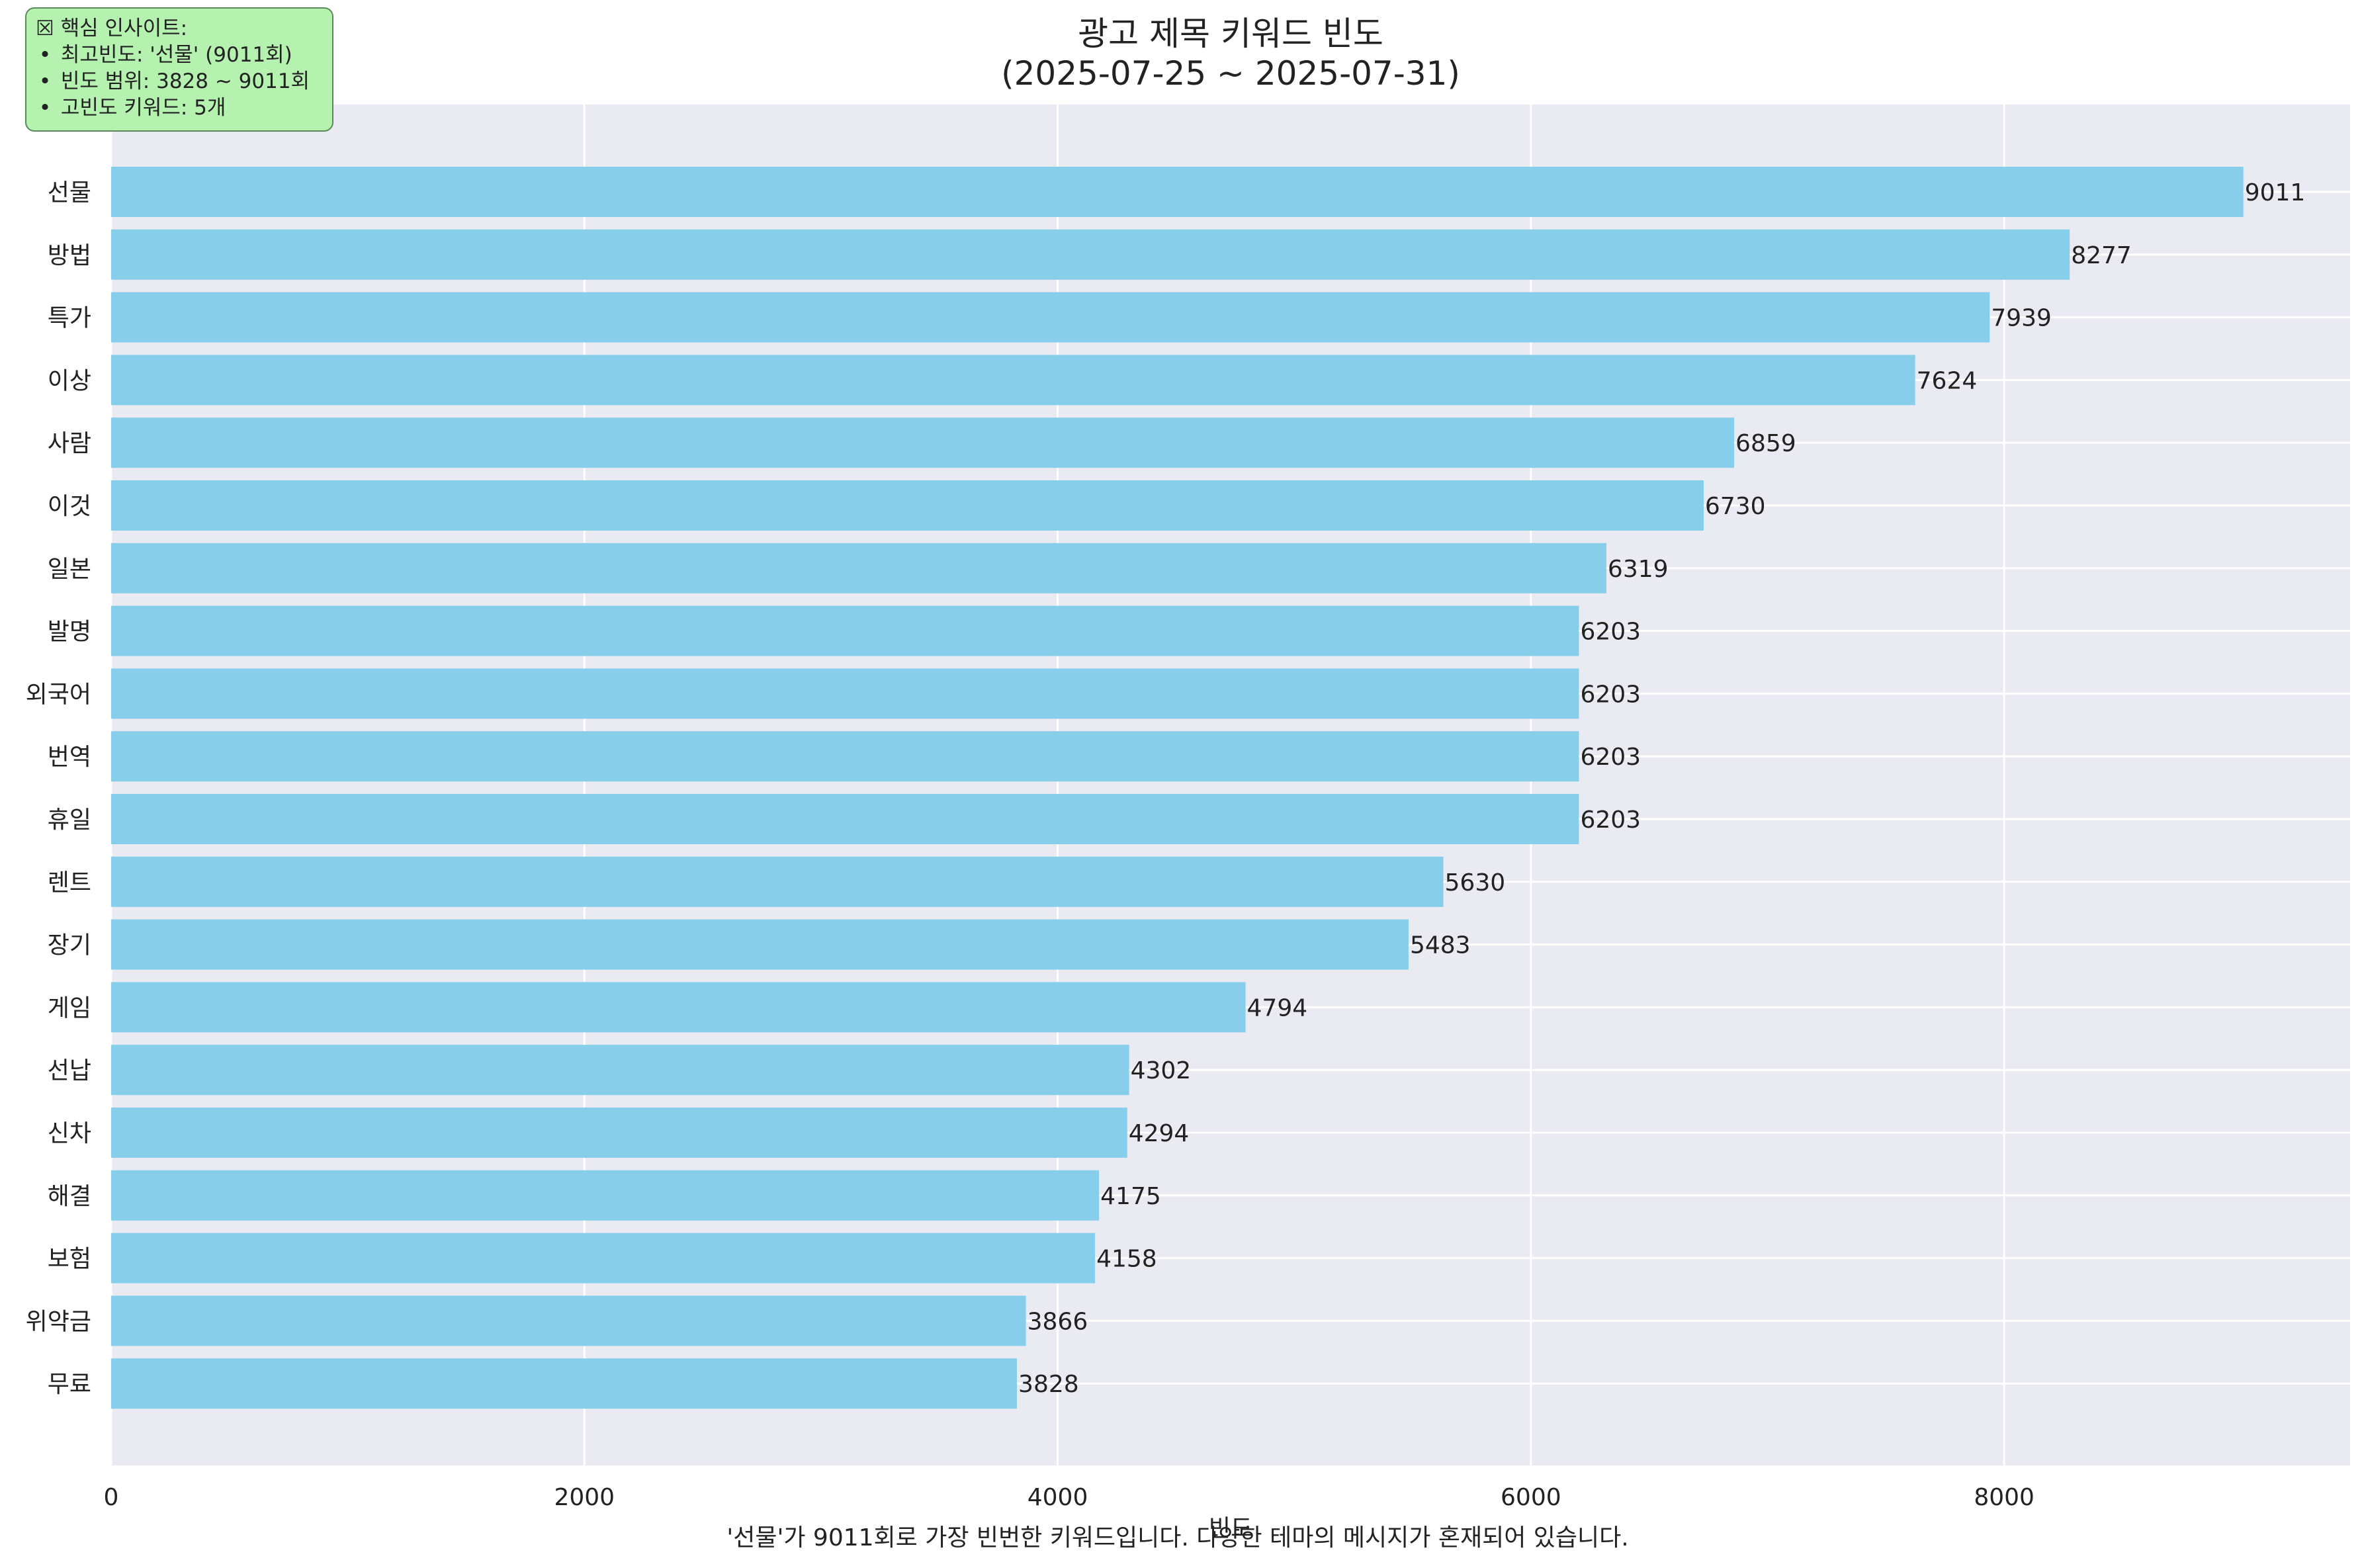 The height and width of the screenshot is (1568, 2362). What do you see at coordinates (69, 946) in the screenshot?
I see `y-tick-label: 장기` at bounding box center [69, 946].